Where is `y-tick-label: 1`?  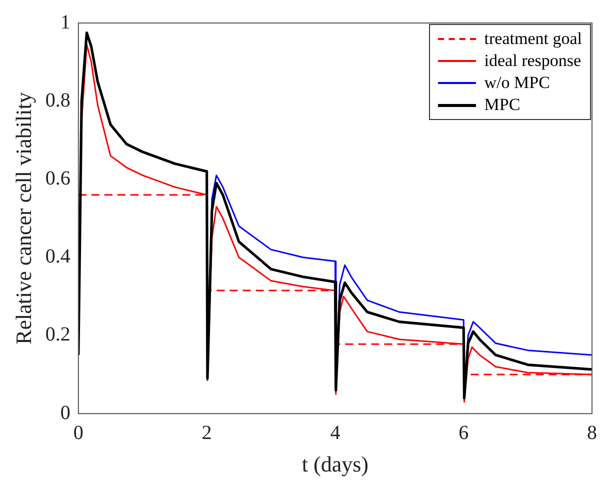 y-tick-label: 1 is located at coordinates (65, 22).